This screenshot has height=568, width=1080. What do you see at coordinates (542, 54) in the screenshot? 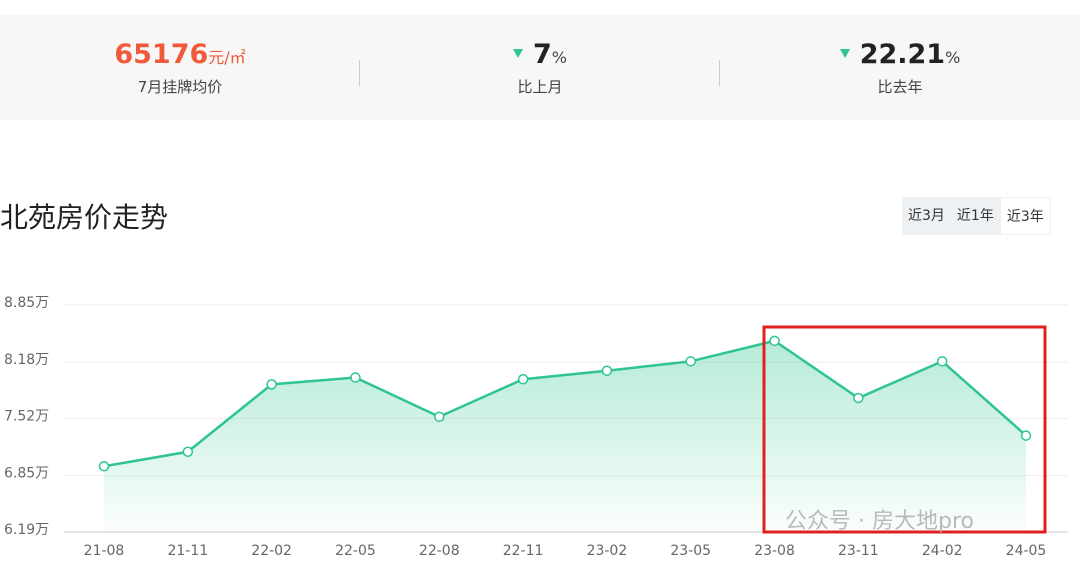
I see `stat-value: 7` at bounding box center [542, 54].